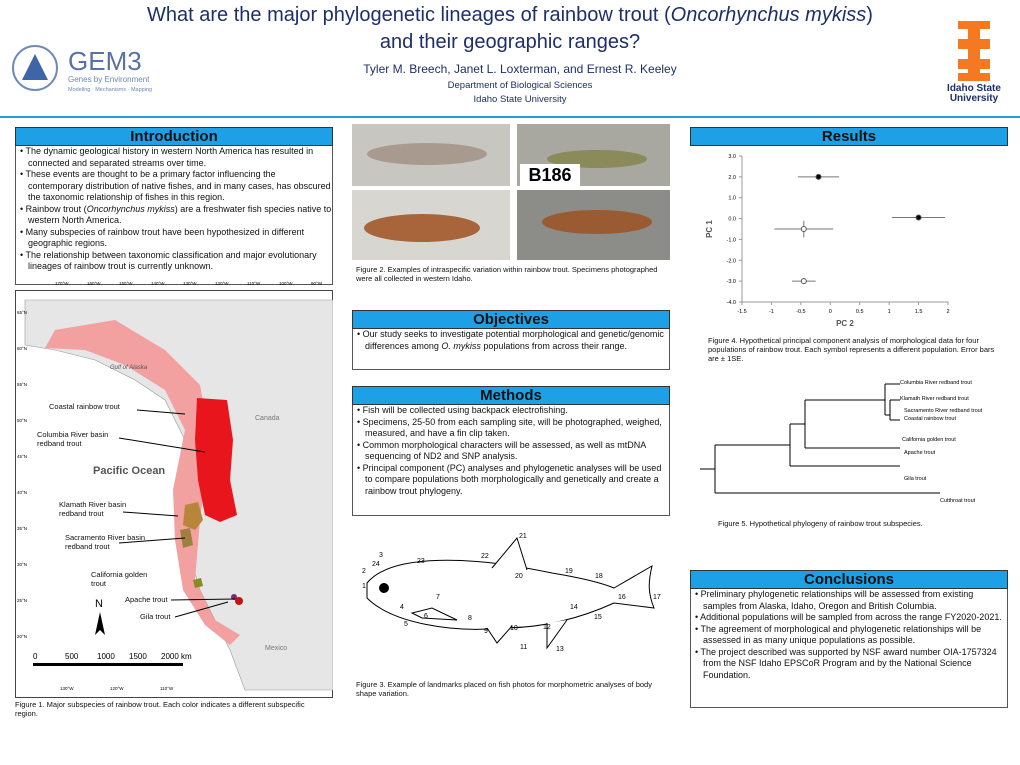 The height and width of the screenshot is (765, 1020). What do you see at coordinates (406, 624) in the screenshot?
I see `landmark-label: 5` at bounding box center [406, 624].